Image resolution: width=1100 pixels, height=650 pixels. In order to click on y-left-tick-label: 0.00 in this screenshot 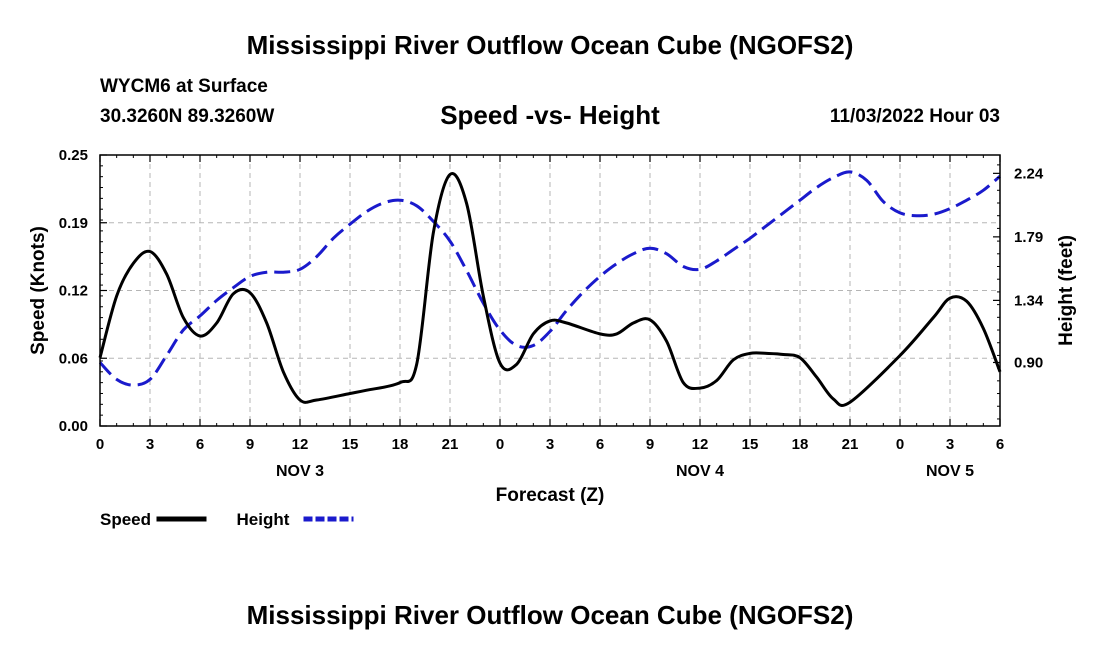, I will do `click(73, 426)`.